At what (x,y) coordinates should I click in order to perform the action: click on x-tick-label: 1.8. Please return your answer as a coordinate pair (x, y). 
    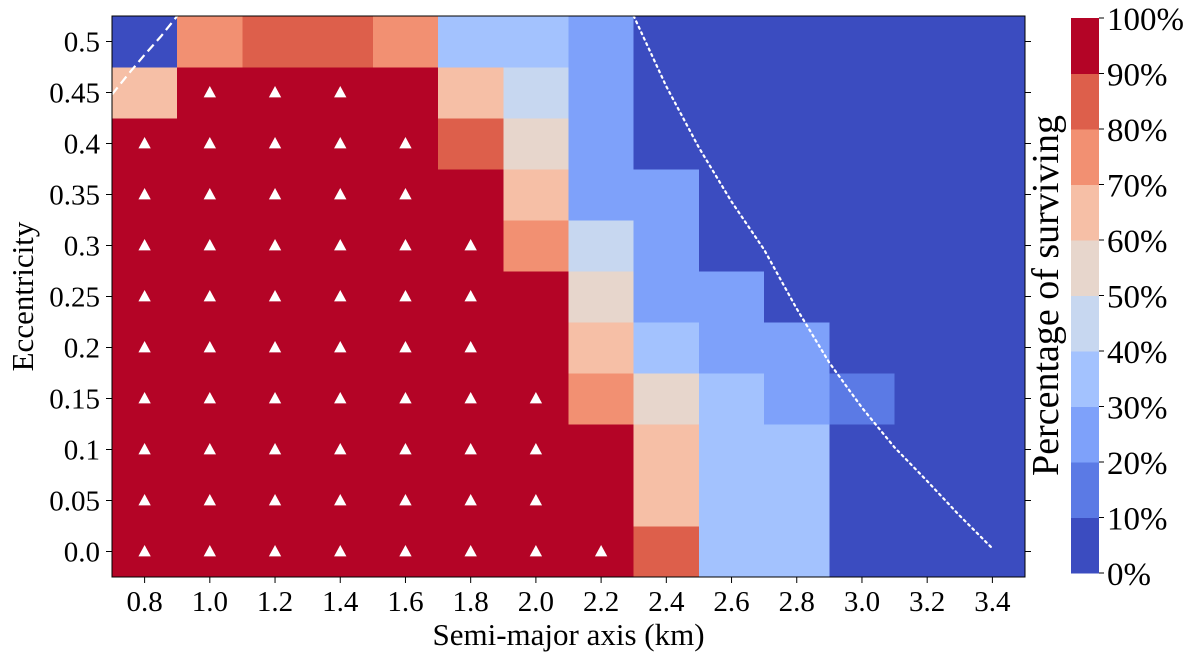
    Looking at the image, I should click on (471, 602).